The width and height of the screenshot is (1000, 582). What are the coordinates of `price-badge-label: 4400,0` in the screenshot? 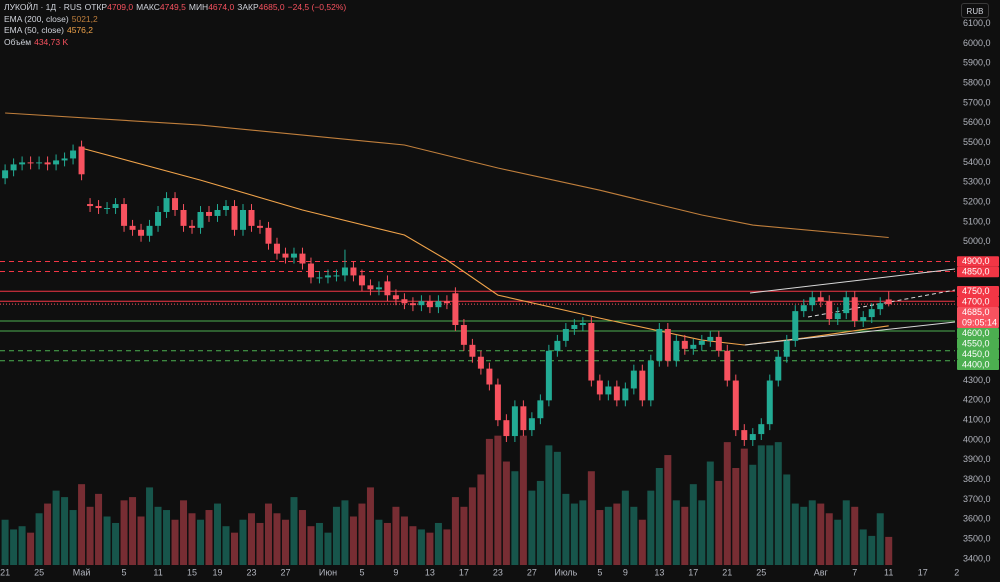 It's located at (976, 364).